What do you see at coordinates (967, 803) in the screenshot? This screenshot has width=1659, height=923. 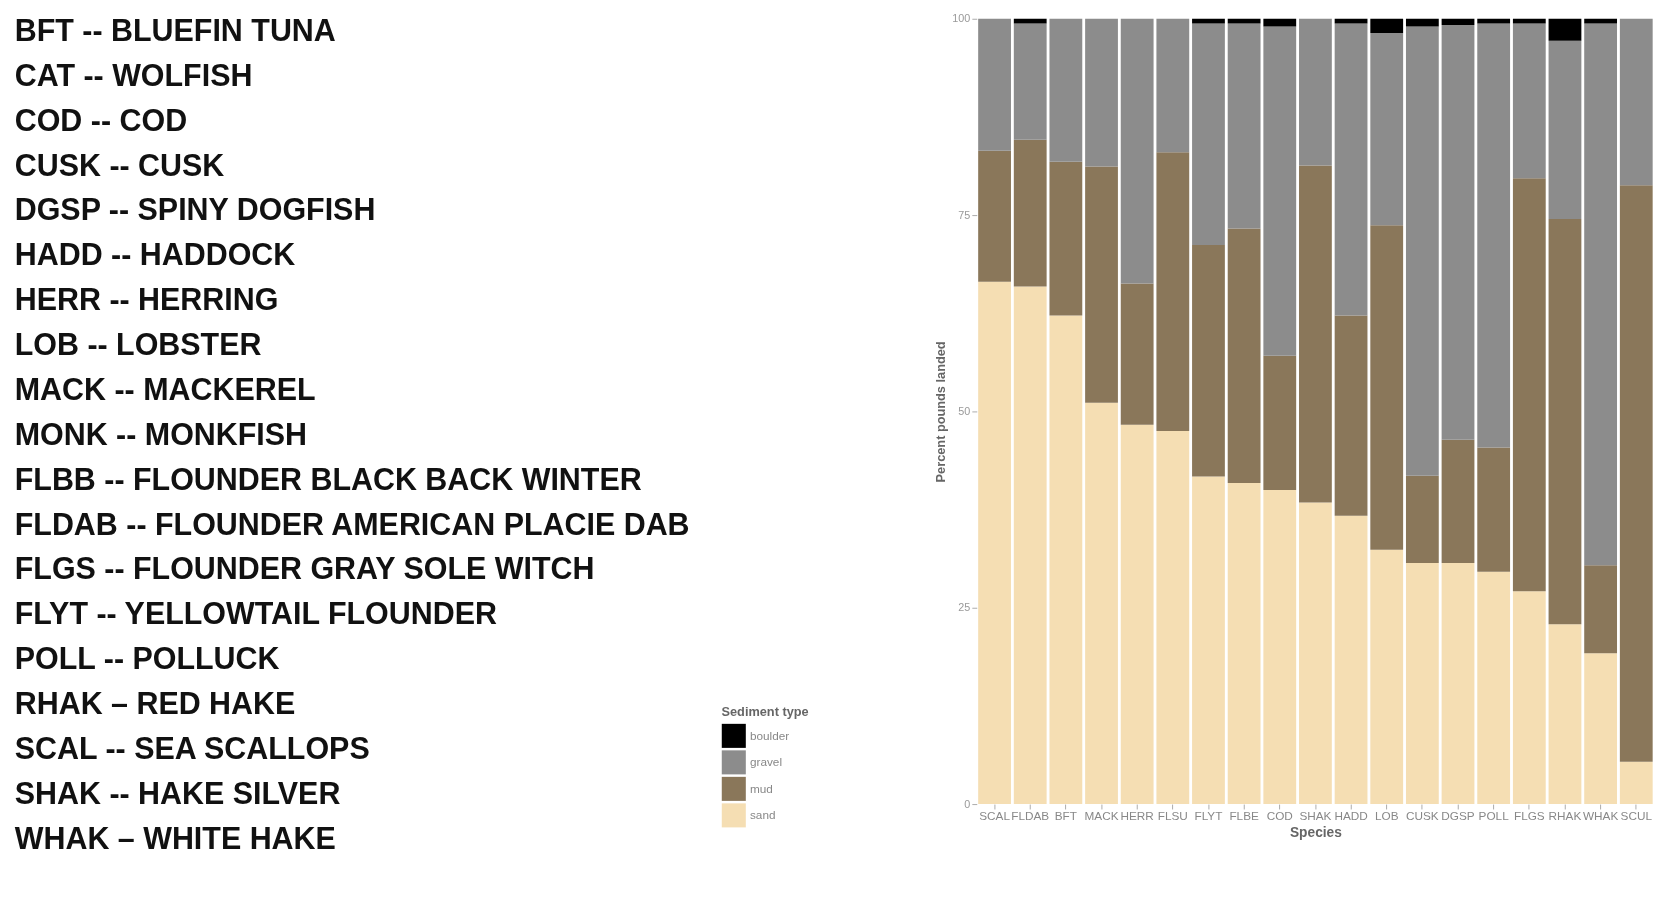 I see `y-tick-label: 0` at bounding box center [967, 803].